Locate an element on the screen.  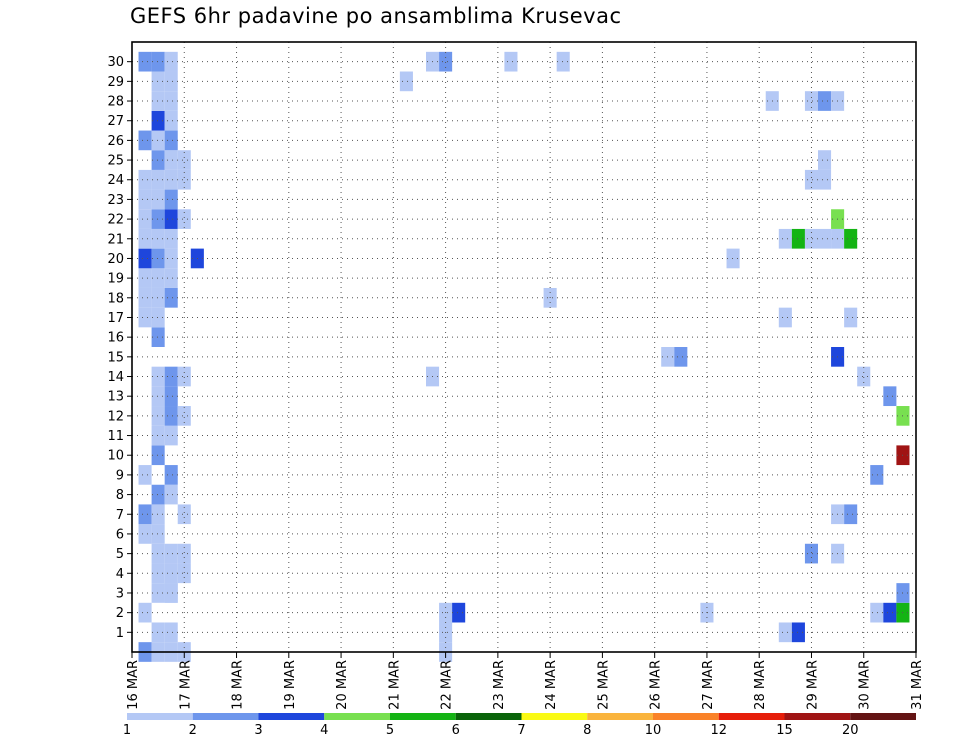
y-tick-label: 9 is located at coordinates (120, 475).